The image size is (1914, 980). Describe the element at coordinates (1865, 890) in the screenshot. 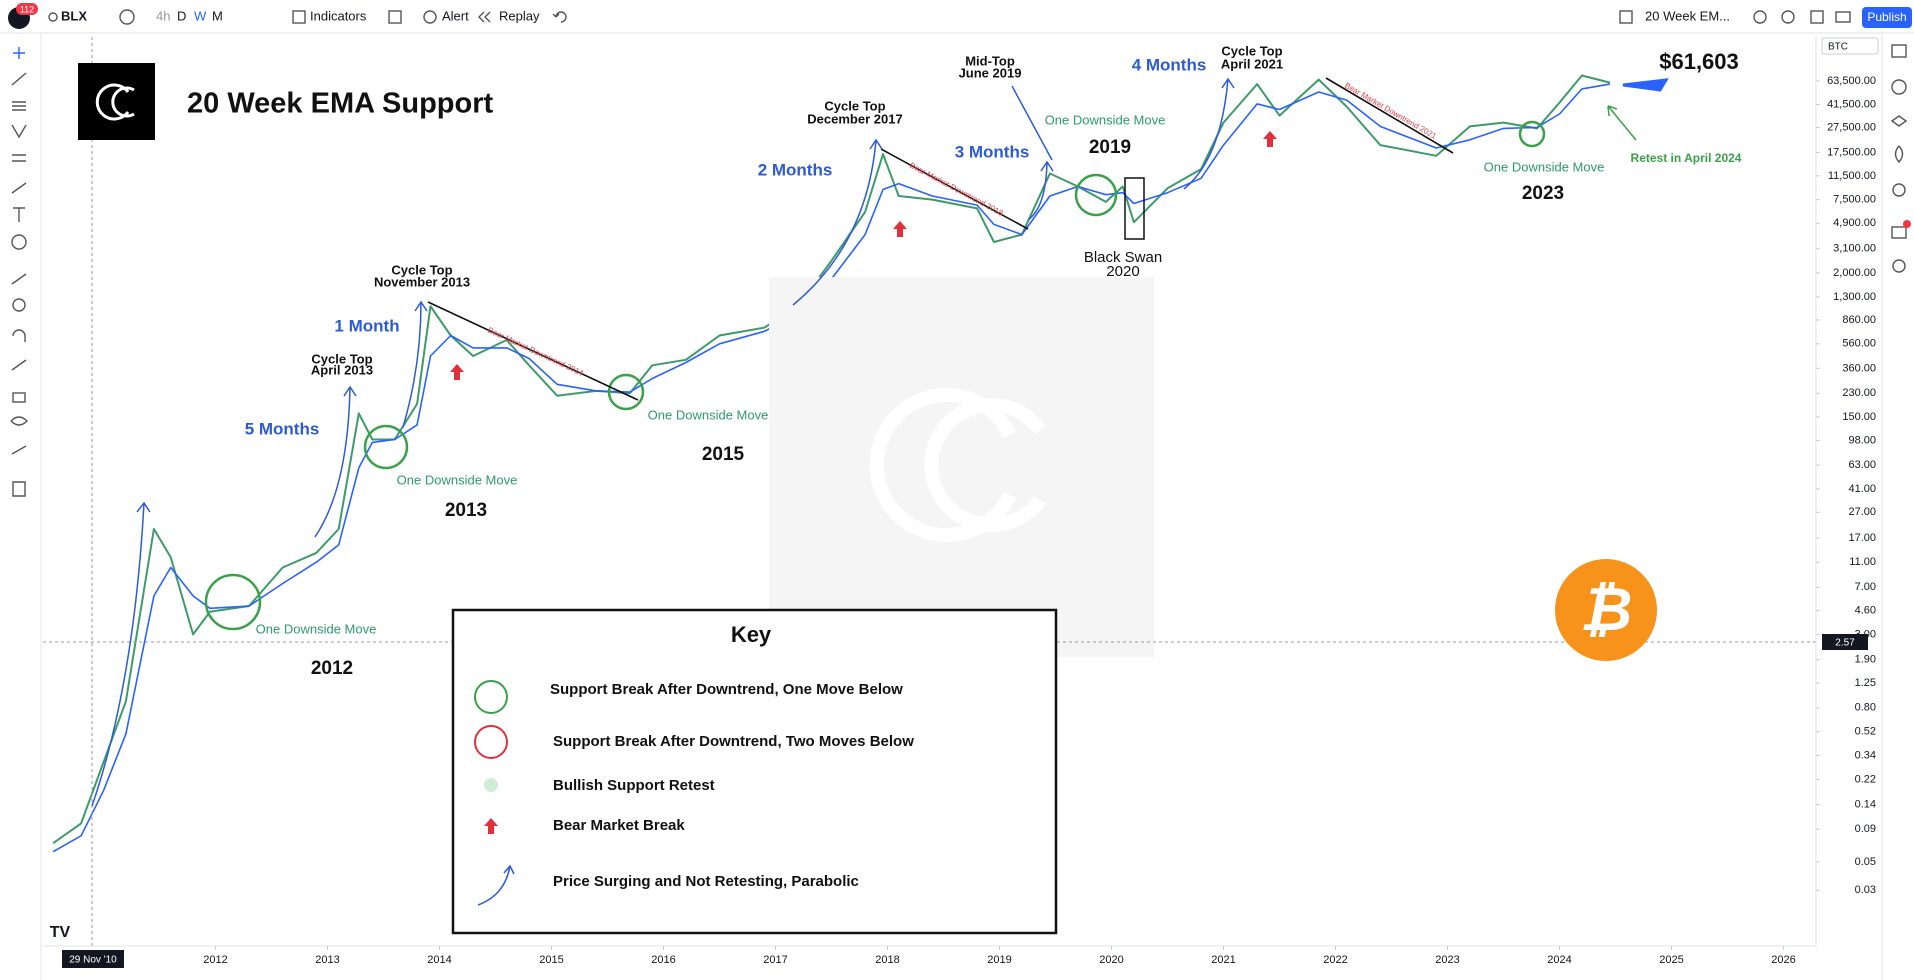

I see `y-tick-label: 0.03` at that location.